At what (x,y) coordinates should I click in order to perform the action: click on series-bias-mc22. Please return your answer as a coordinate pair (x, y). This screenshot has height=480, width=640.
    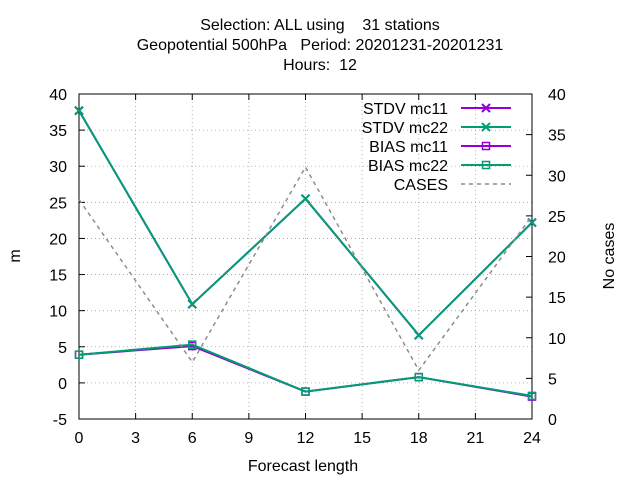
    Looking at the image, I should click on (305, 370).